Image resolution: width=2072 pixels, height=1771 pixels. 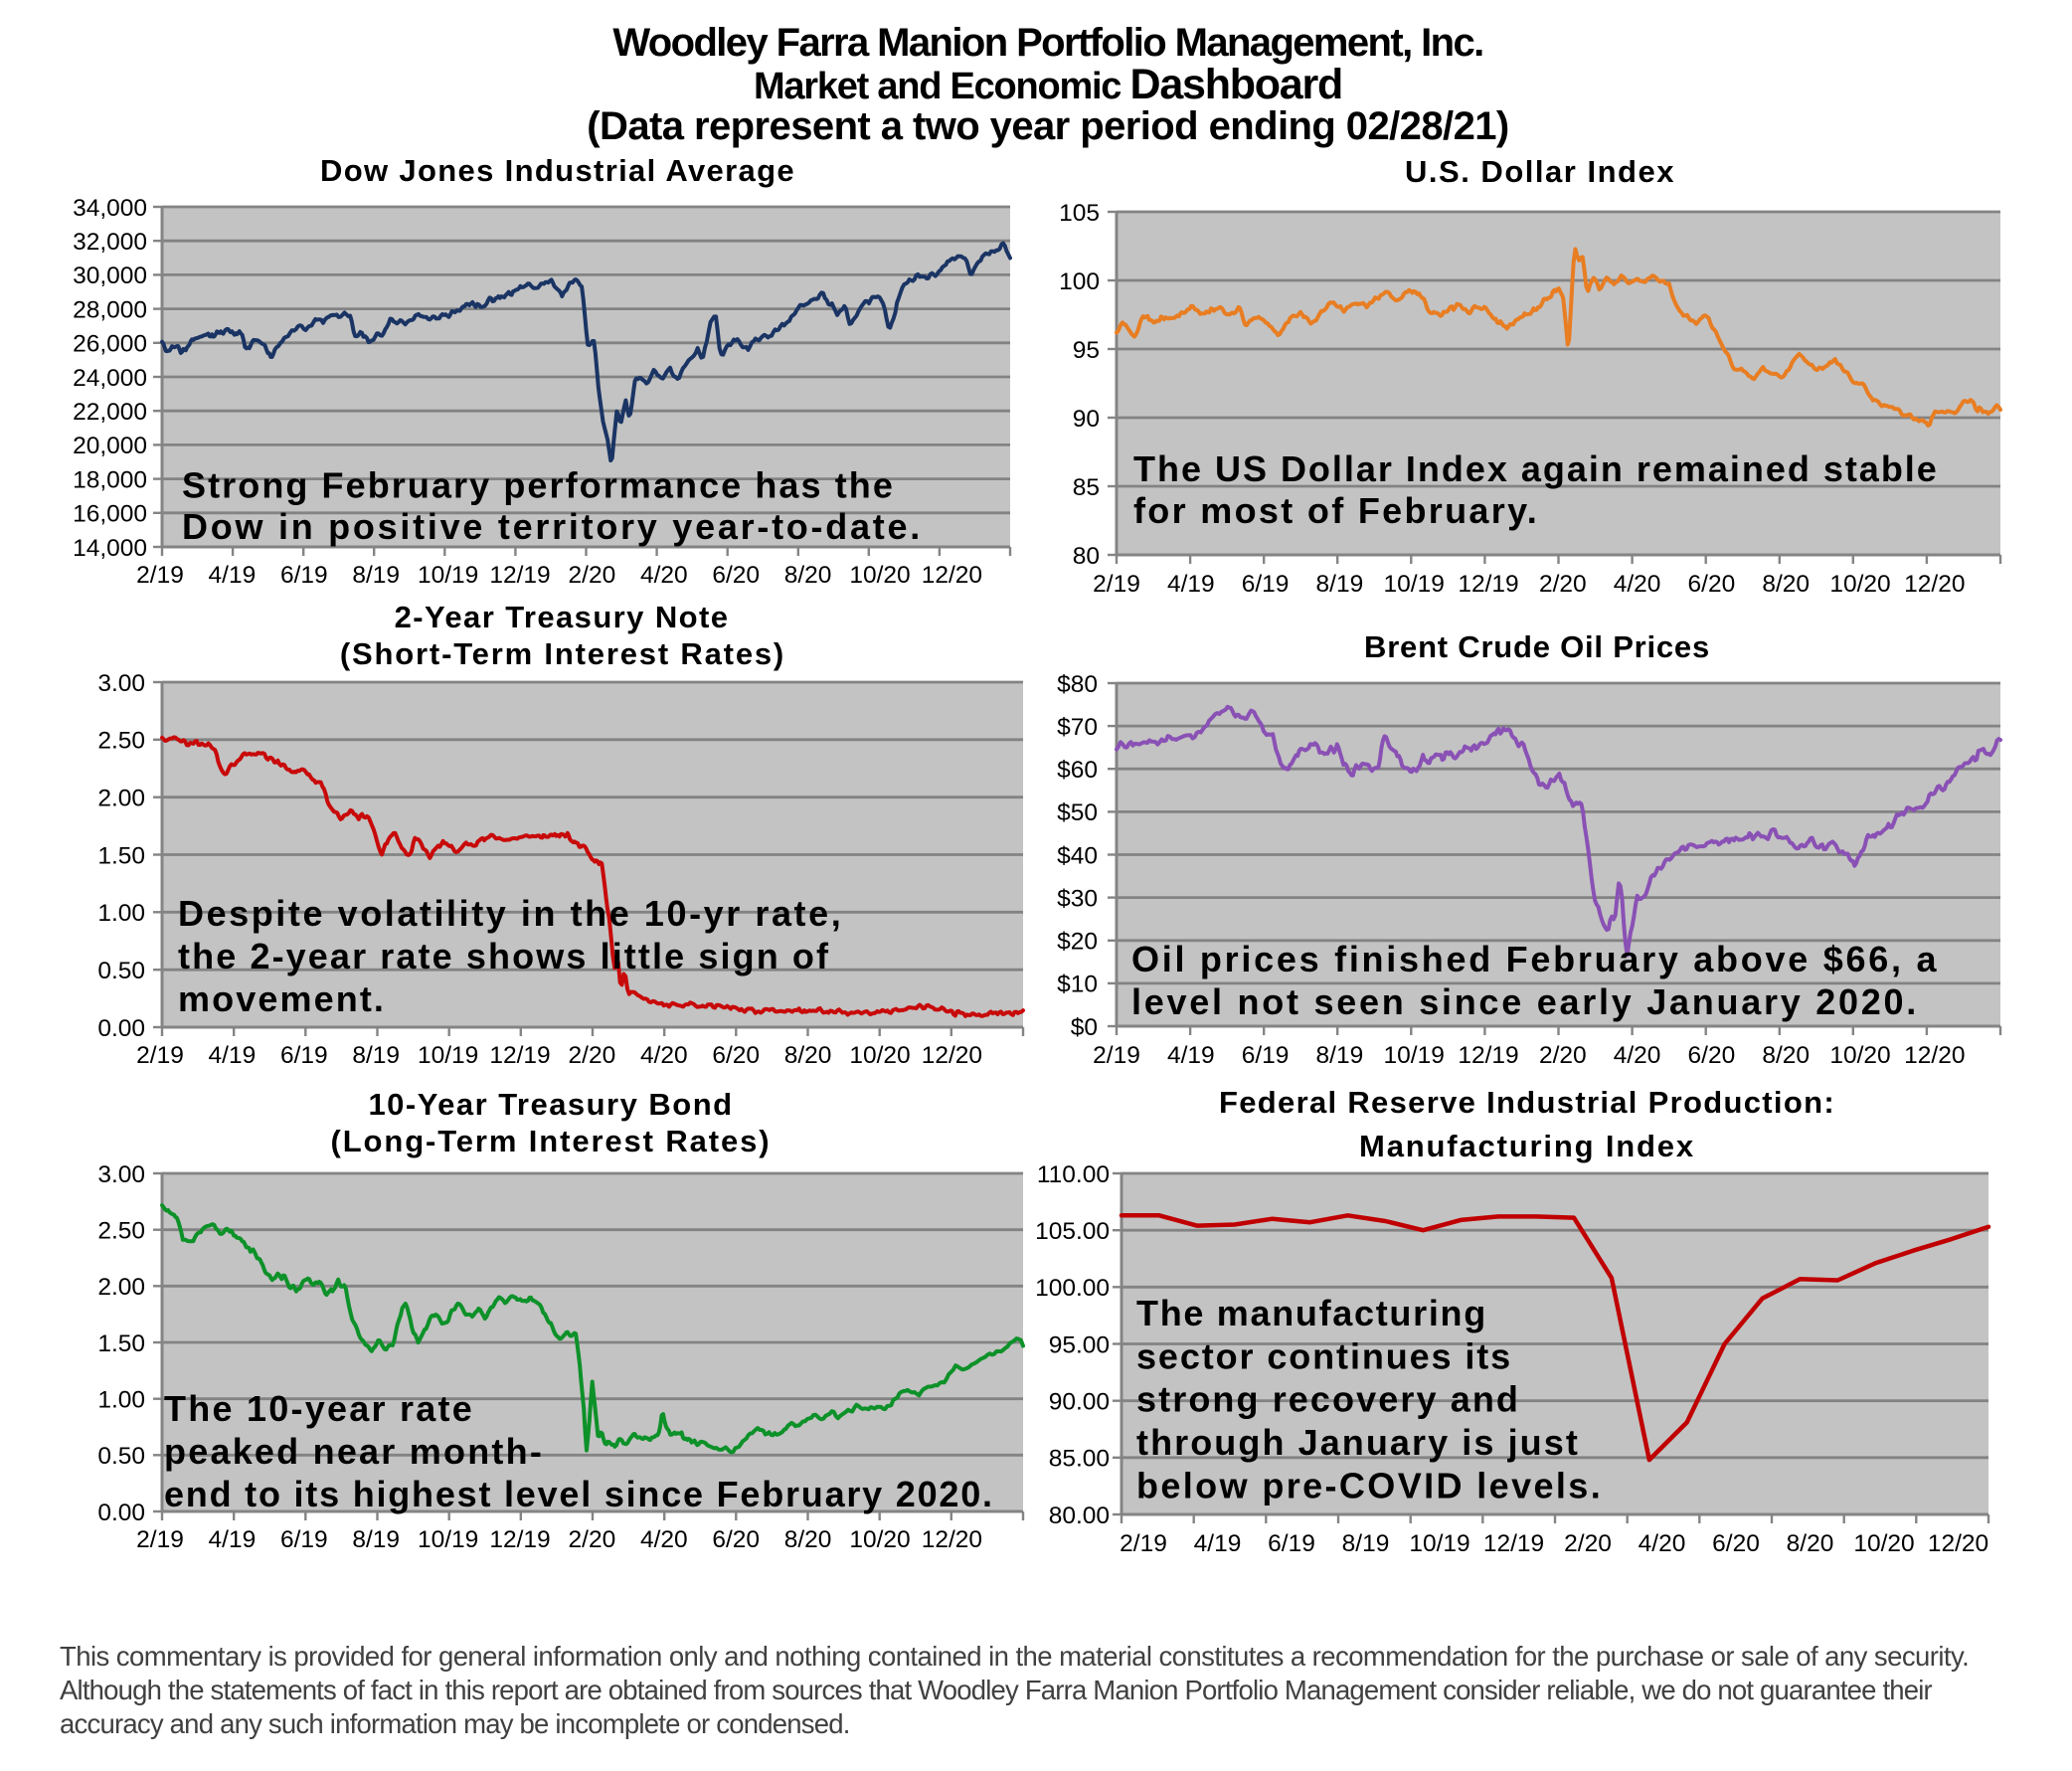 I want to click on svg-text:Despite volatility in the 10-y: Despite volatility in the 10-yr rate,, so click(x=511, y=914).